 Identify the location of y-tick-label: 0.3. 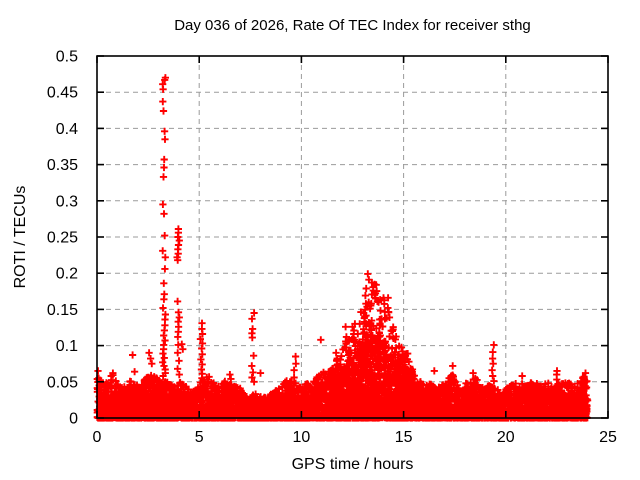
(67, 201).